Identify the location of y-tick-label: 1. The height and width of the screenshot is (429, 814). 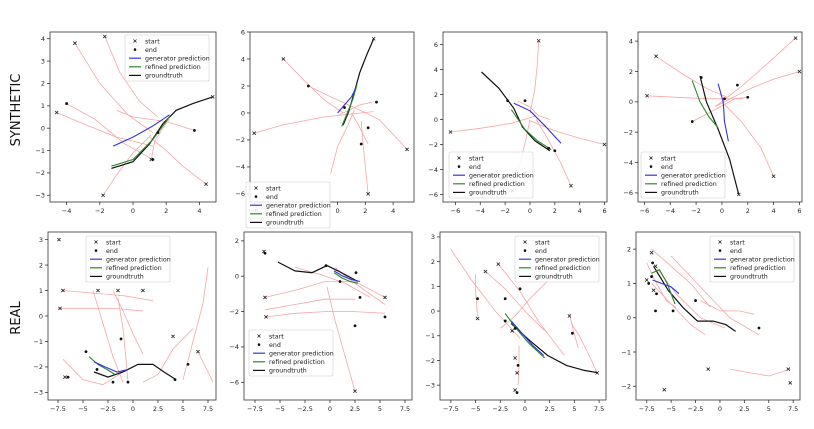
(433, 287).